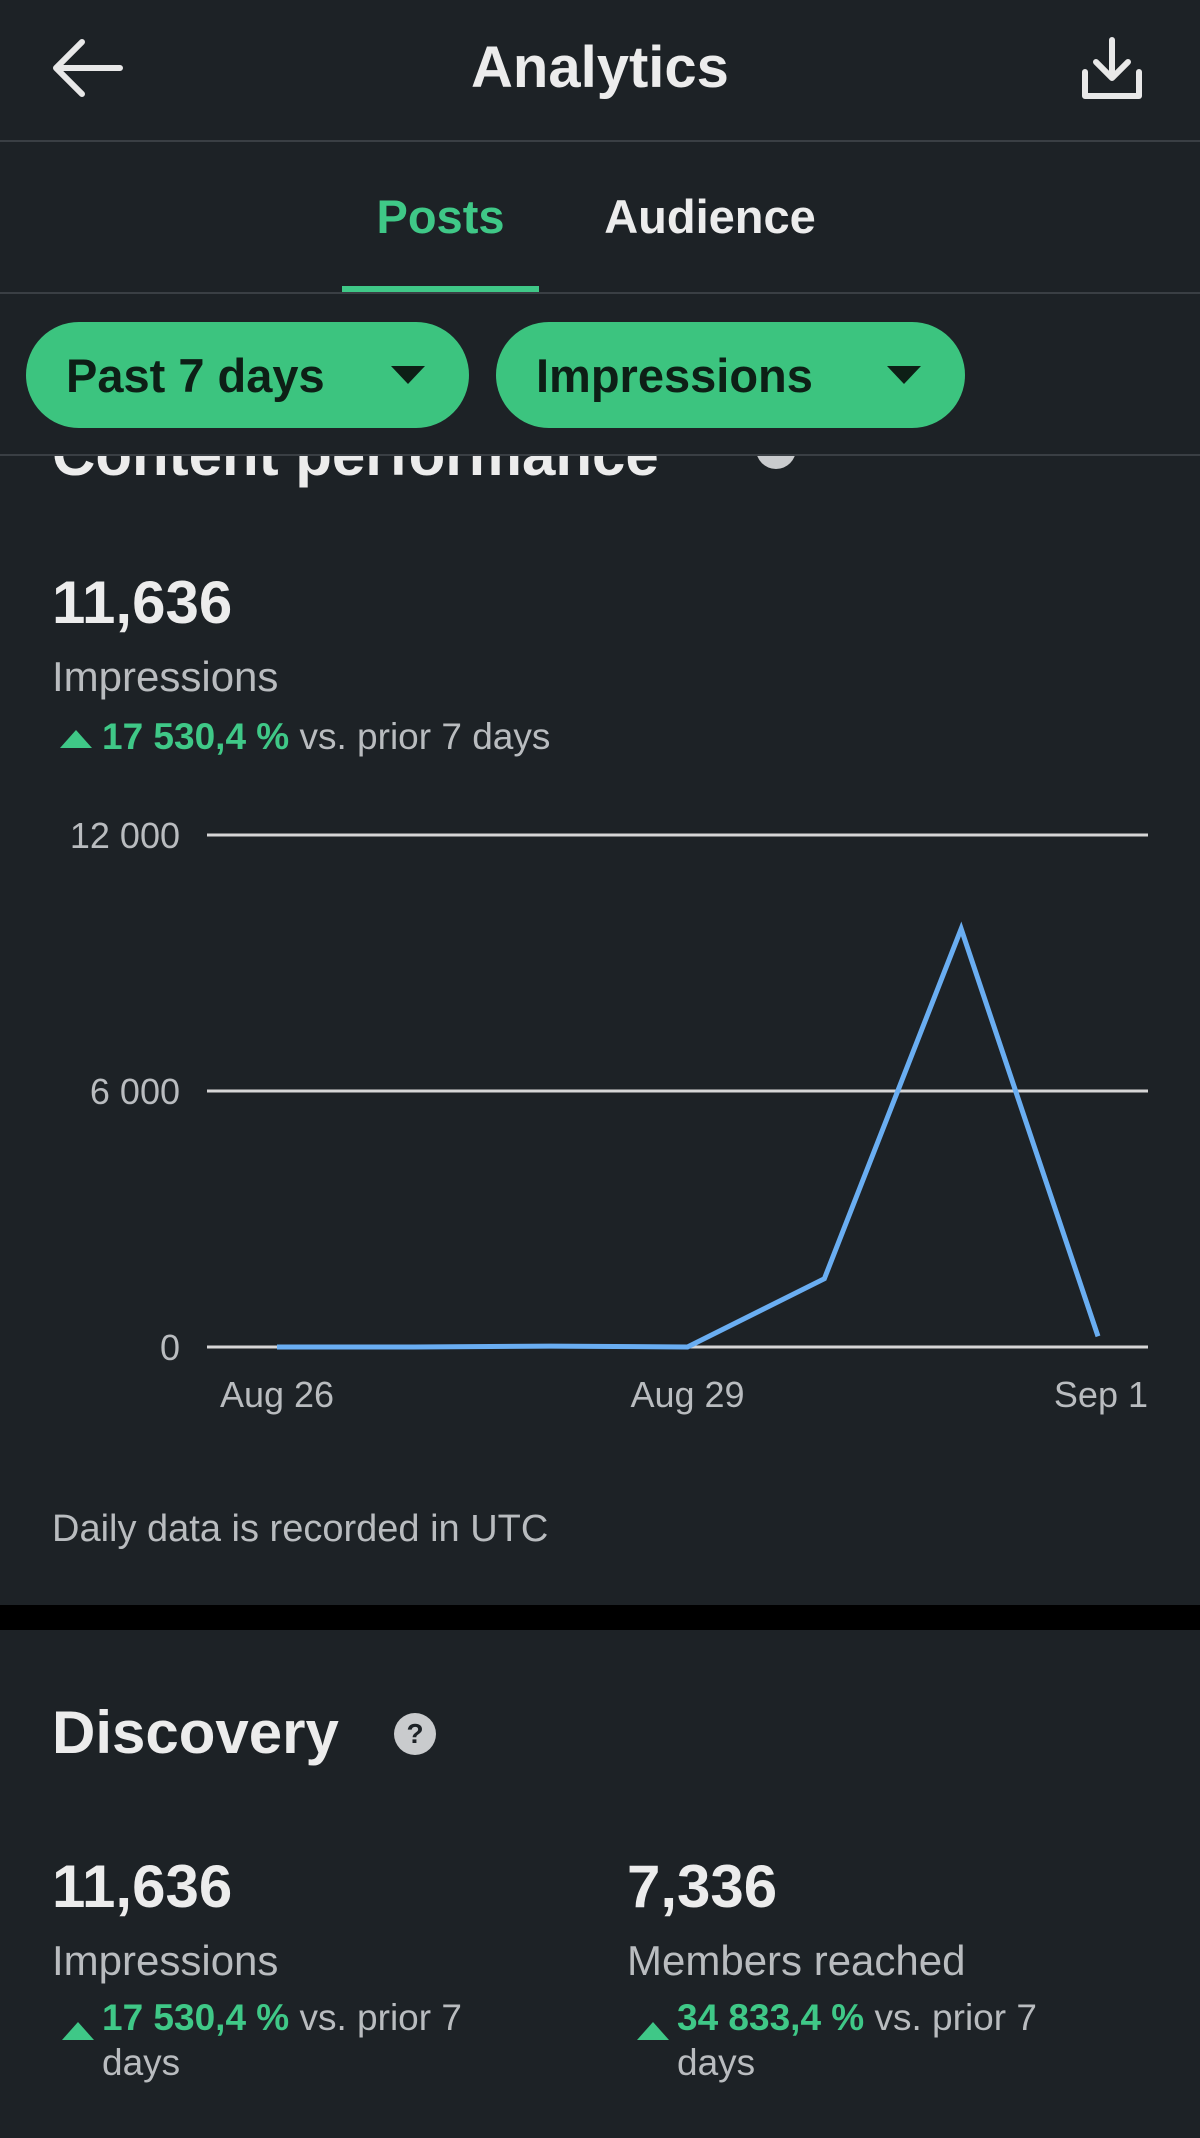 Image resolution: width=1200 pixels, height=2138 pixels. Describe the element at coordinates (440, 289) in the screenshot. I see `tab-indicator` at that location.